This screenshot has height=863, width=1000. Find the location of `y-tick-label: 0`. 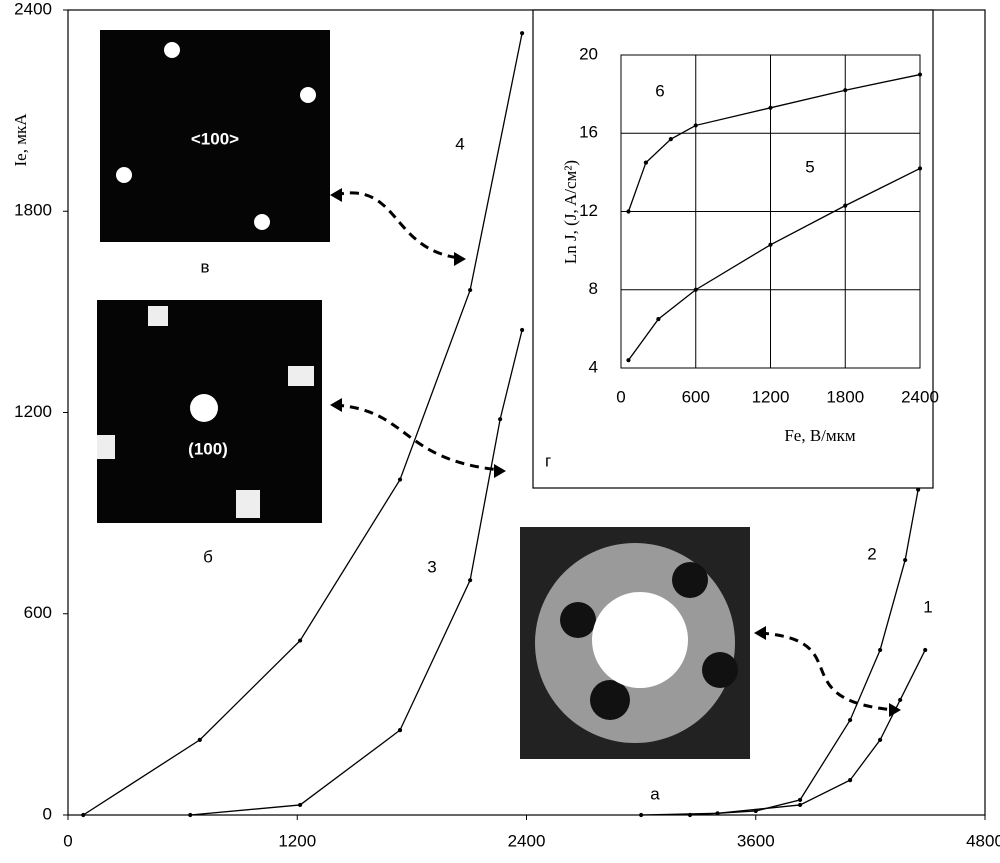

y-tick-label: 0 is located at coordinates (47, 813).